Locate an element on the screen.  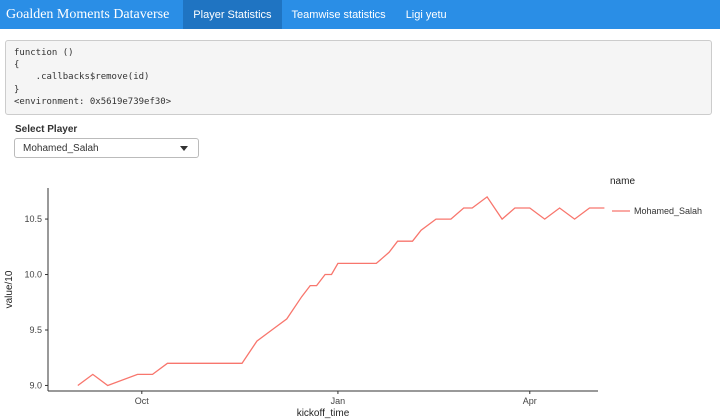
x-tick-label: Apr is located at coordinates (530, 401).